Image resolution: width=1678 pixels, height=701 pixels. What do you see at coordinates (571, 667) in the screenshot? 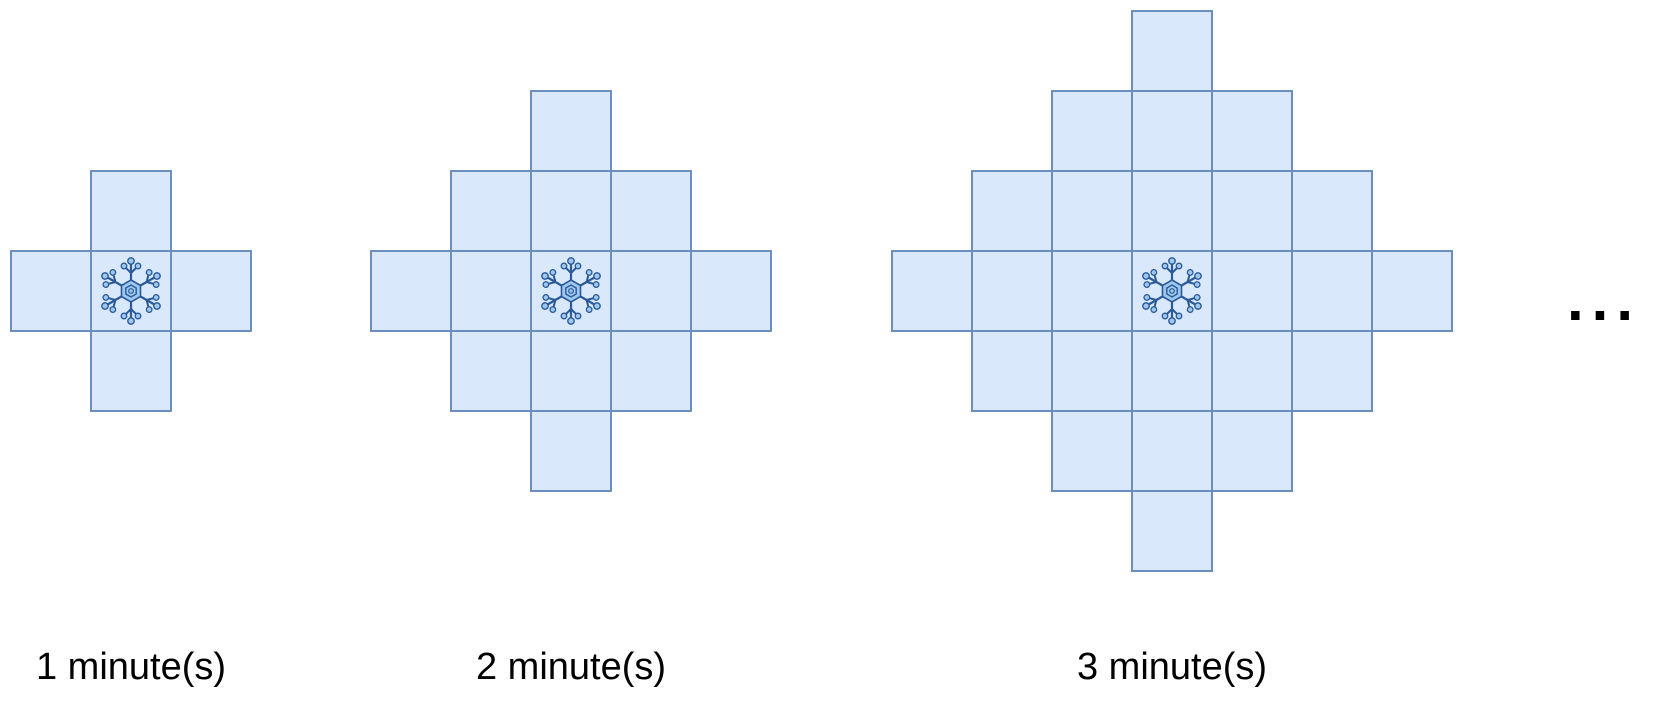
I see `stage-label-2-minutes: 2 minute(s)` at bounding box center [571, 667].